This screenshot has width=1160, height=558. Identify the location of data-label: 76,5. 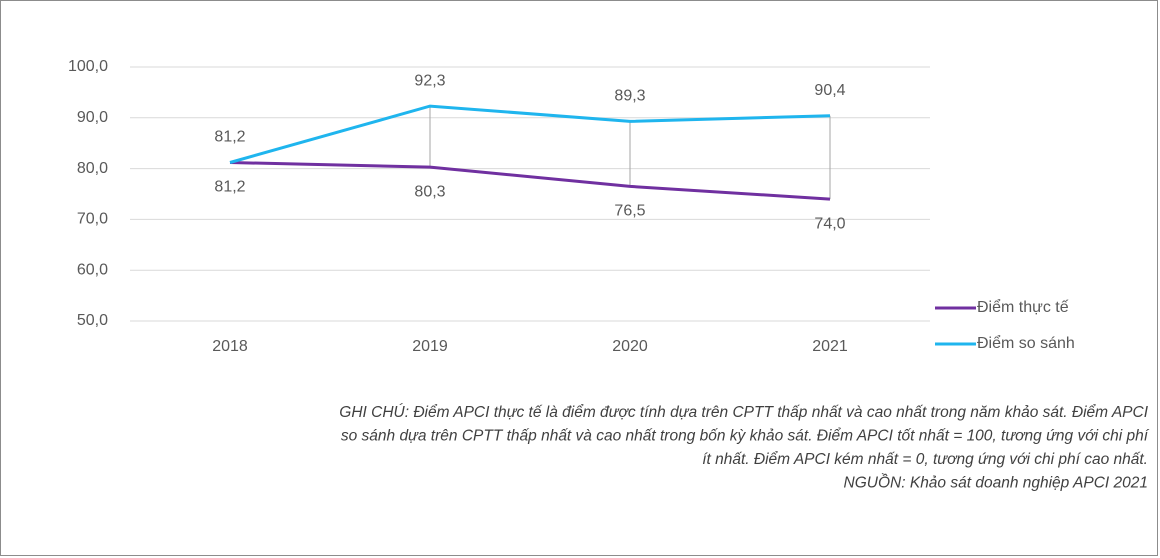
(629, 211).